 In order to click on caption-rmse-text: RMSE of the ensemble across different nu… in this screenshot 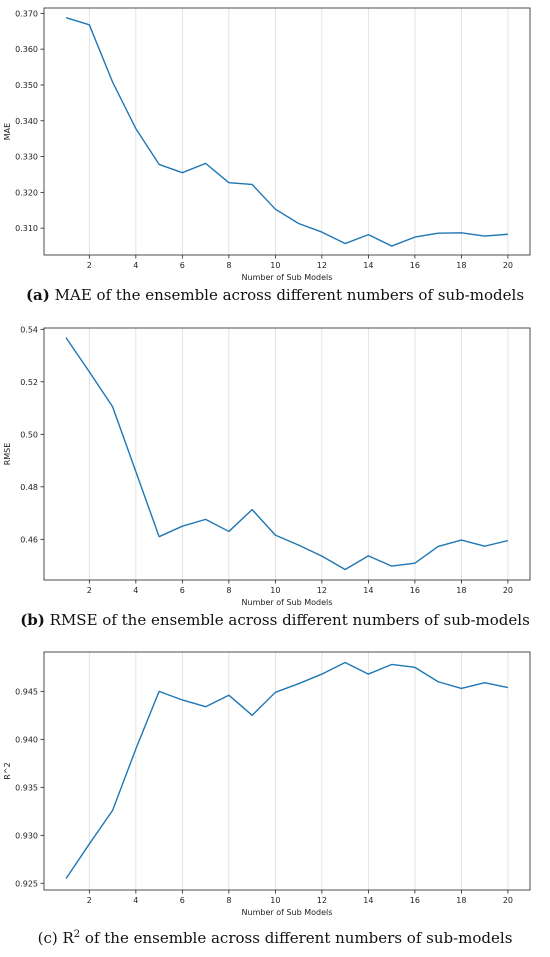, I will do `click(287, 620)`.